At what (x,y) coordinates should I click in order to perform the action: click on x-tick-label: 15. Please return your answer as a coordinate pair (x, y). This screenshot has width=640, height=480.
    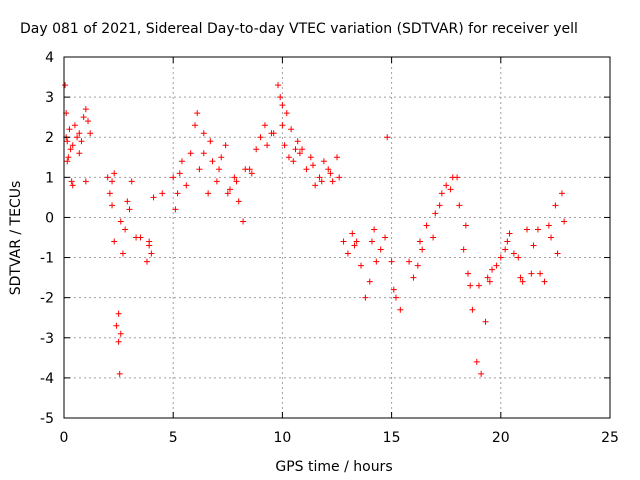
    Looking at the image, I should click on (392, 438).